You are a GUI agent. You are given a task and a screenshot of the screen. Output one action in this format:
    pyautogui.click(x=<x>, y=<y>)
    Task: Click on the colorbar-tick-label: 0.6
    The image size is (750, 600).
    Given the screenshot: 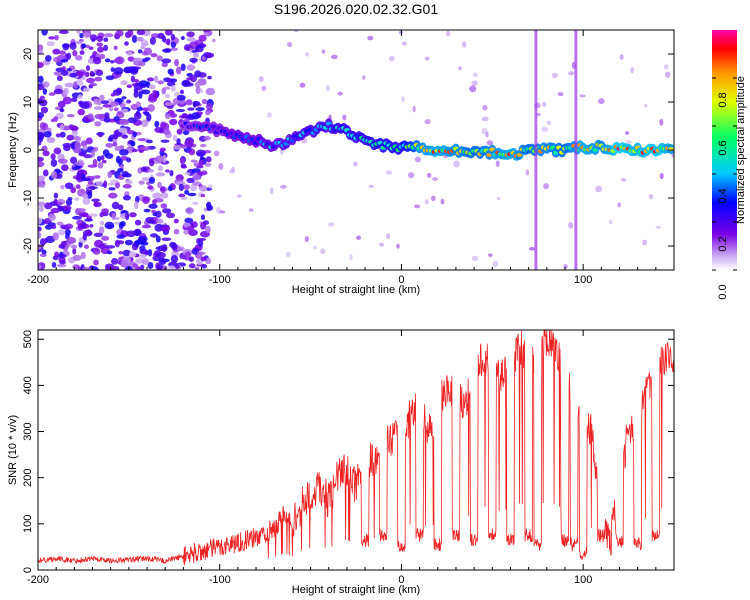 What is the action you would take?
    pyautogui.click(x=723, y=147)
    